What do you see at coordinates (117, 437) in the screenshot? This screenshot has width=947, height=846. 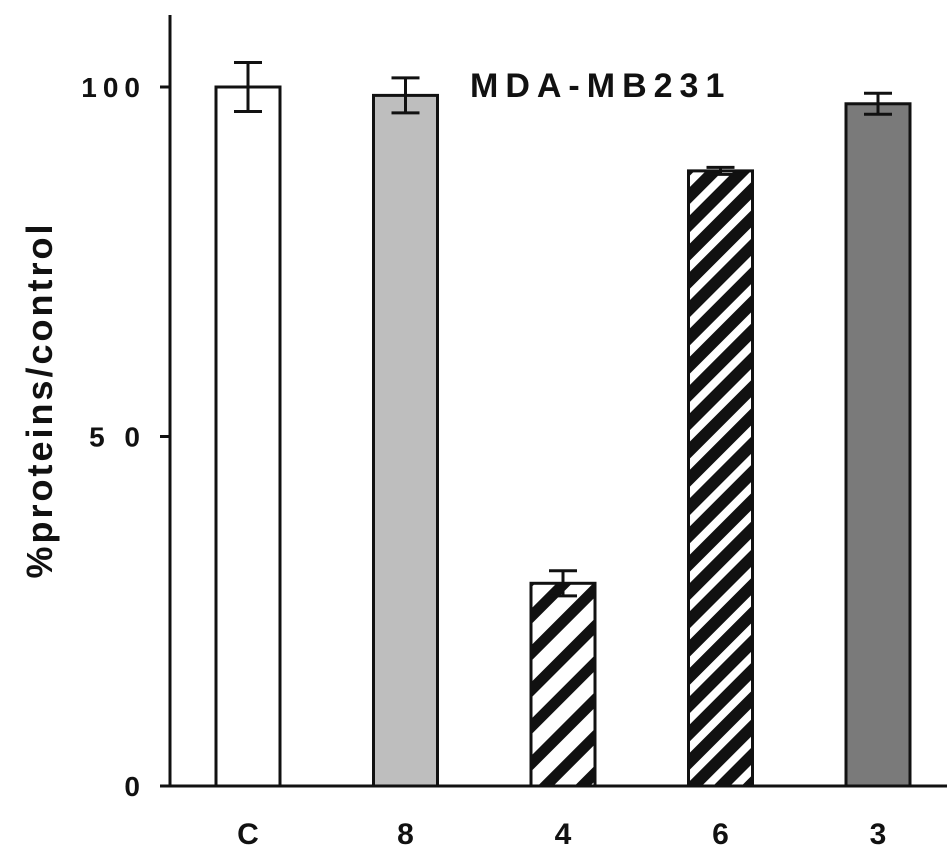 I see `y-tick-label: 5 0` at bounding box center [117, 437].